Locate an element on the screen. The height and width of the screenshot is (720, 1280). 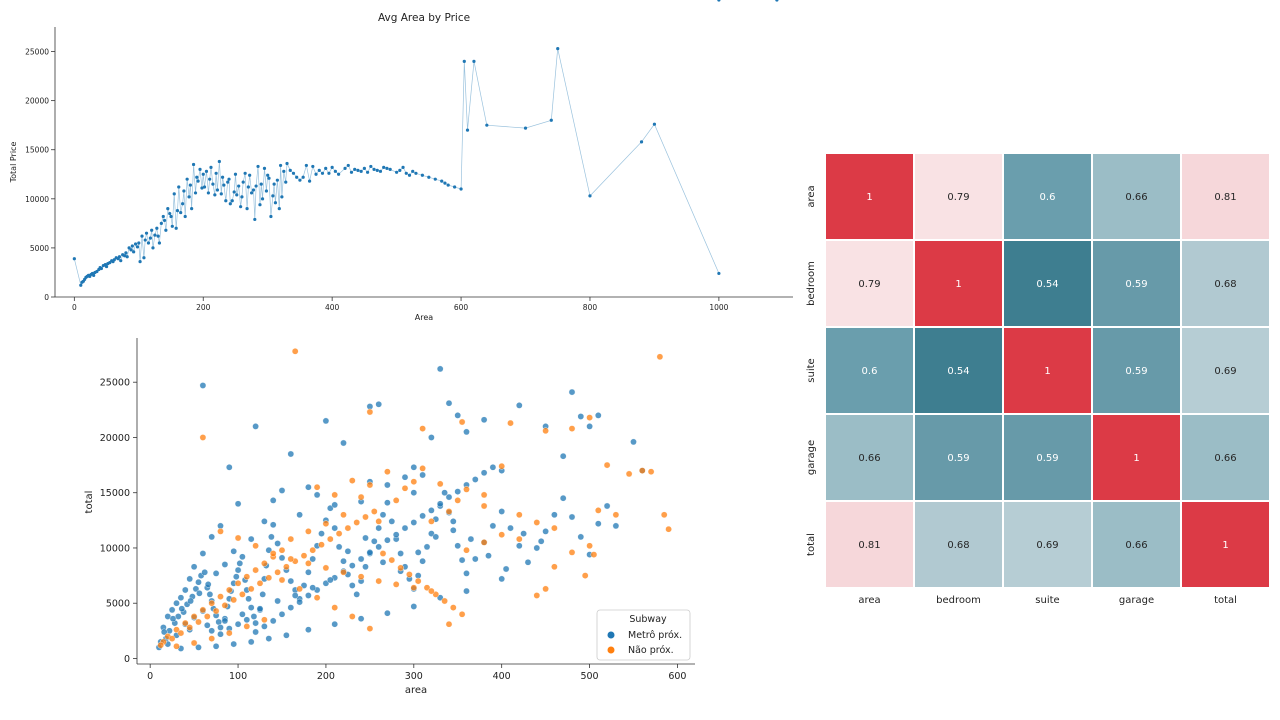
heatmap-value: 1 is located at coordinates (958, 284).